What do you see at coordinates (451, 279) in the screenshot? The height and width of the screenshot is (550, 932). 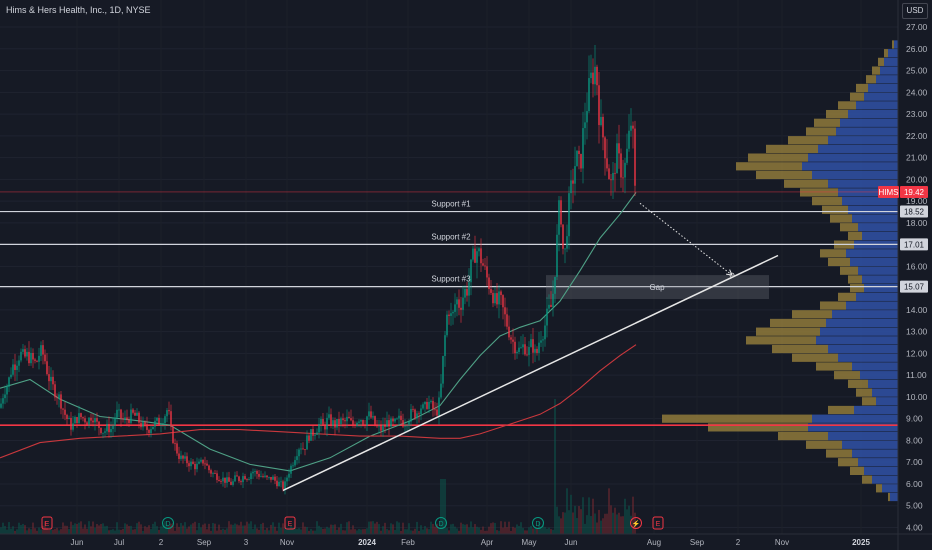 I see `annotation-label: Support #3` at bounding box center [451, 279].